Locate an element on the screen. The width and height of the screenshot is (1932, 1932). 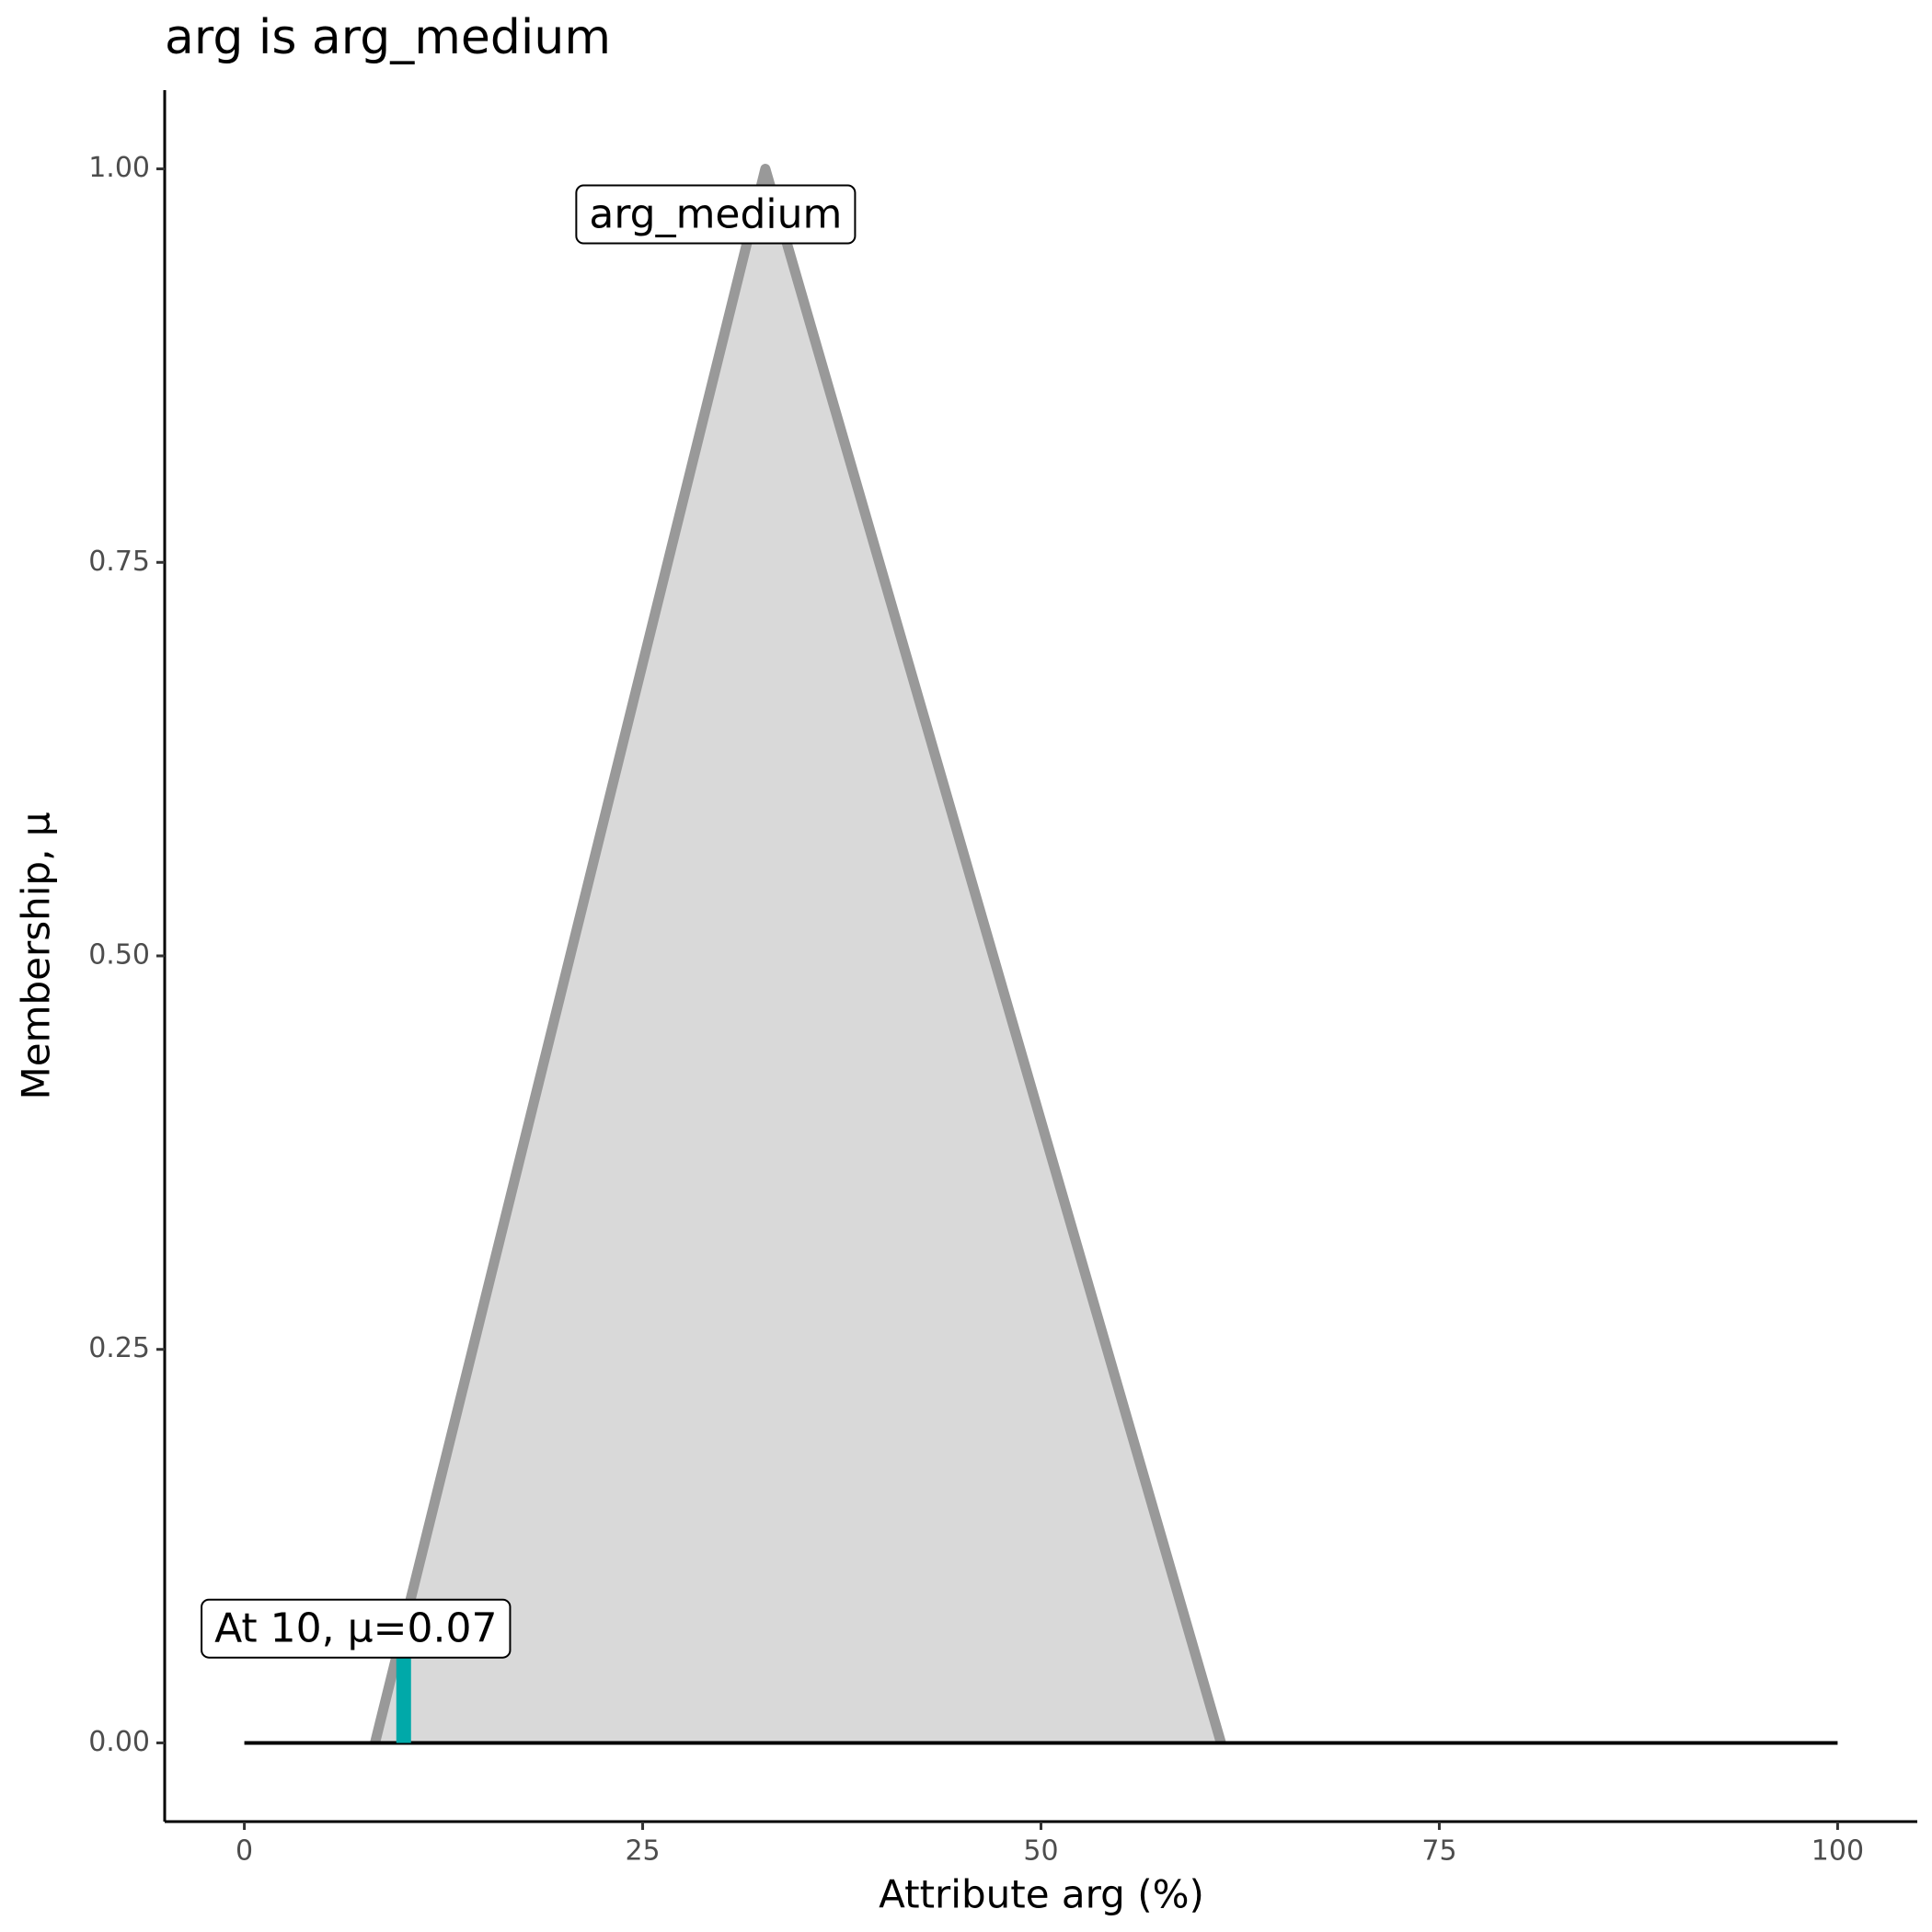
highlight-label-box is located at coordinates (356, 1628).